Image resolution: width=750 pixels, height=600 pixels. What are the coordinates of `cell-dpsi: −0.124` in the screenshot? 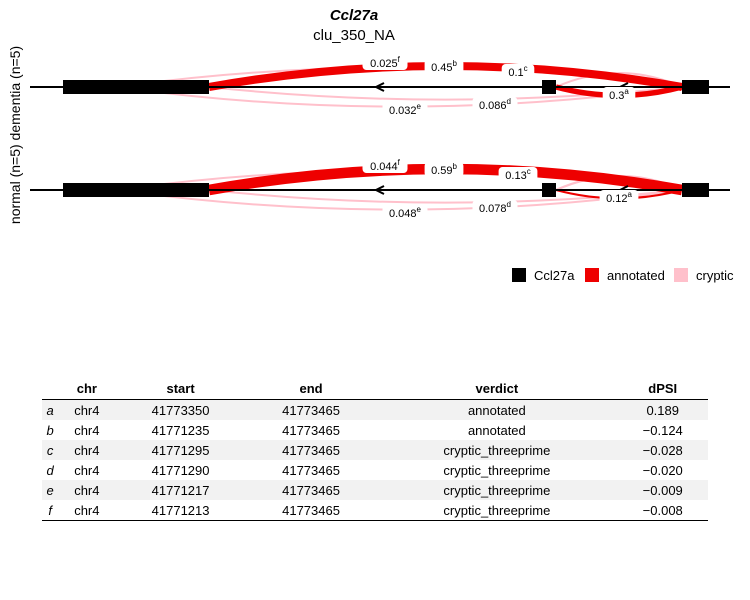 It's located at (662, 430).